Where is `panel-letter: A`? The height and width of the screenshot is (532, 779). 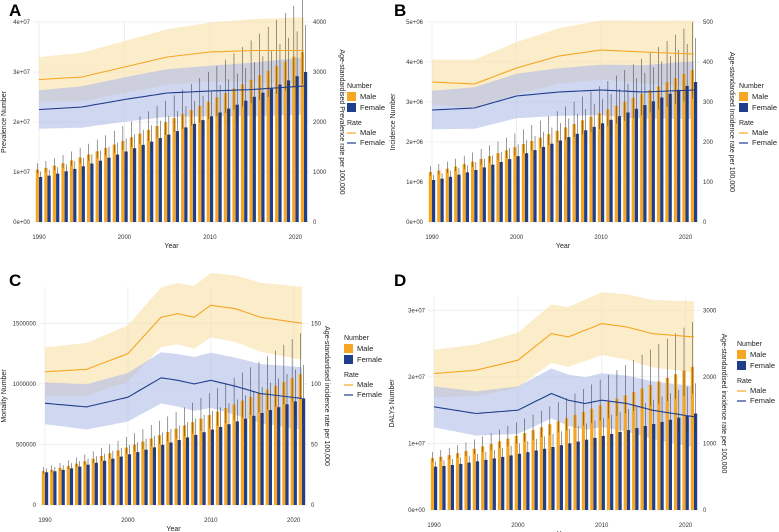 panel-letter: A is located at coordinates (15, 10).